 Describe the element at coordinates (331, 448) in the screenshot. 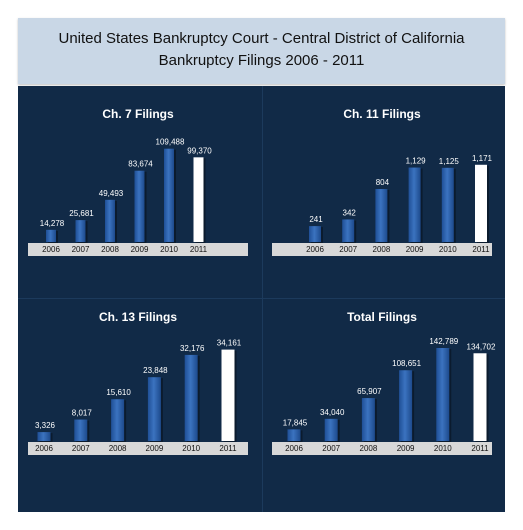

I see `total-filings-tick-label: 2007` at that location.